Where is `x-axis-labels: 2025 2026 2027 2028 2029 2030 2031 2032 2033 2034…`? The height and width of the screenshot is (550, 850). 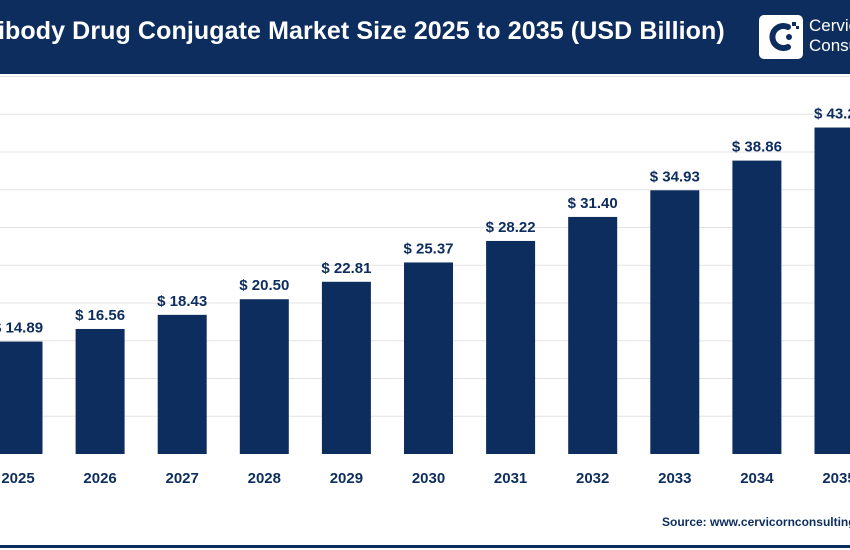
x-axis-labels: 2025 2026 2027 2028 2029 2030 2031 2032 2033 2034… is located at coordinates (425, 478).